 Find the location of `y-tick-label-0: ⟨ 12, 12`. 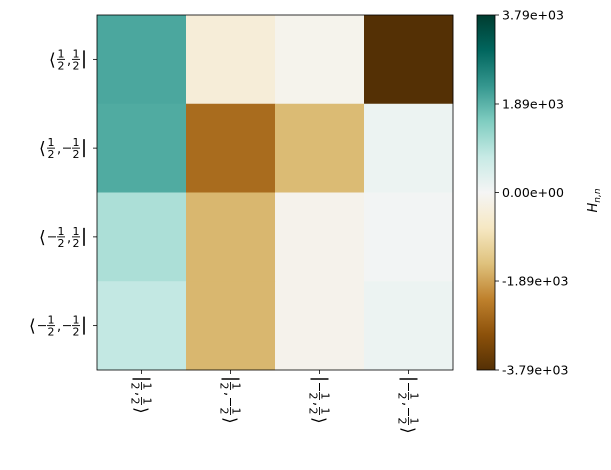

y-tick-label-0: ⟨ 12, 12 is located at coordinates (67, 59).